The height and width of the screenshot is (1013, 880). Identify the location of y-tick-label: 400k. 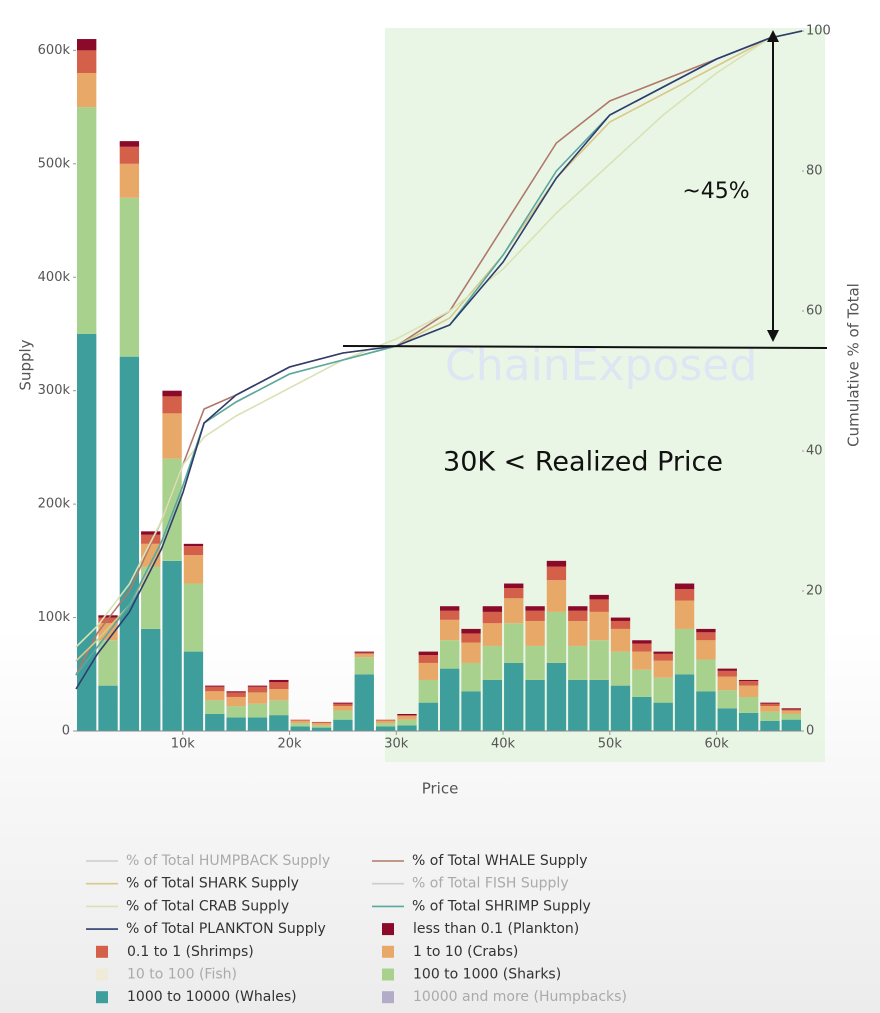
(54, 277).